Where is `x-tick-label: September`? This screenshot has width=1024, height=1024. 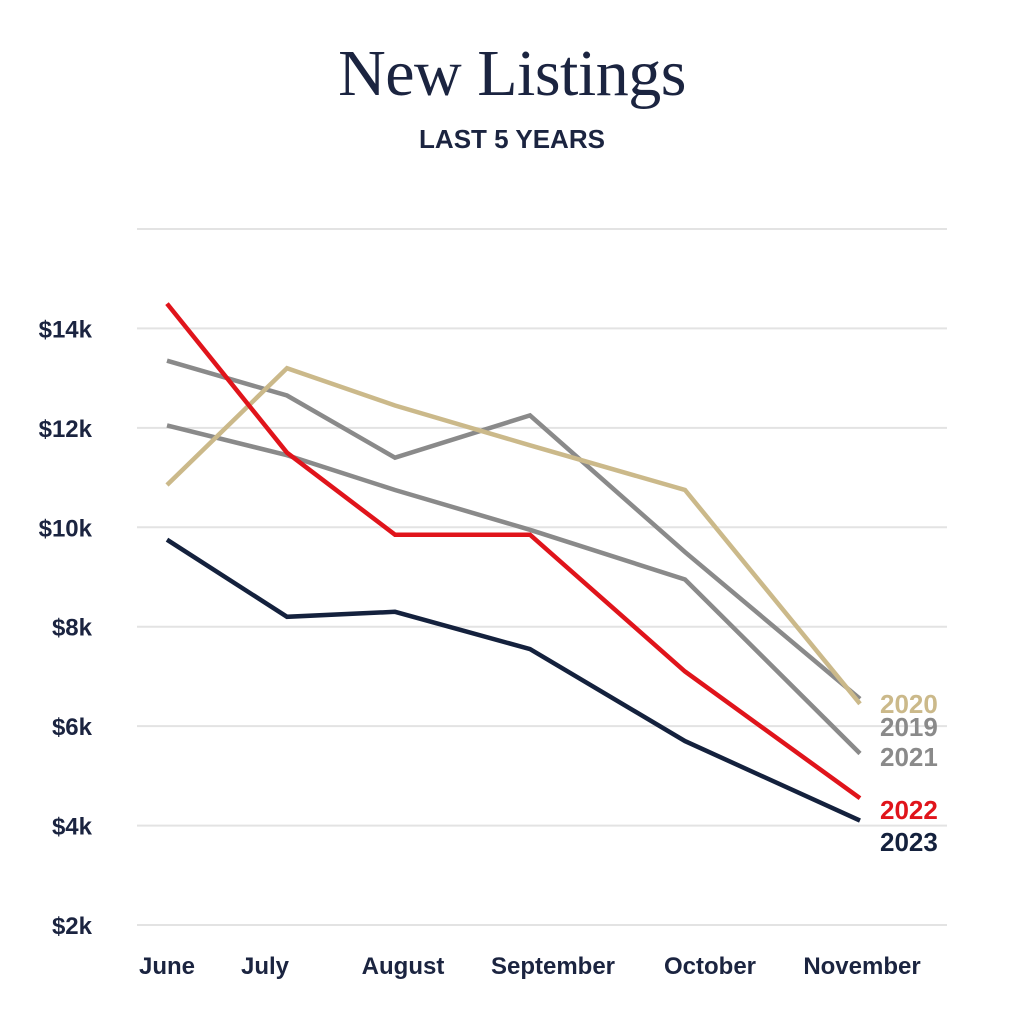
x-tick-label: September is located at coordinates (553, 966).